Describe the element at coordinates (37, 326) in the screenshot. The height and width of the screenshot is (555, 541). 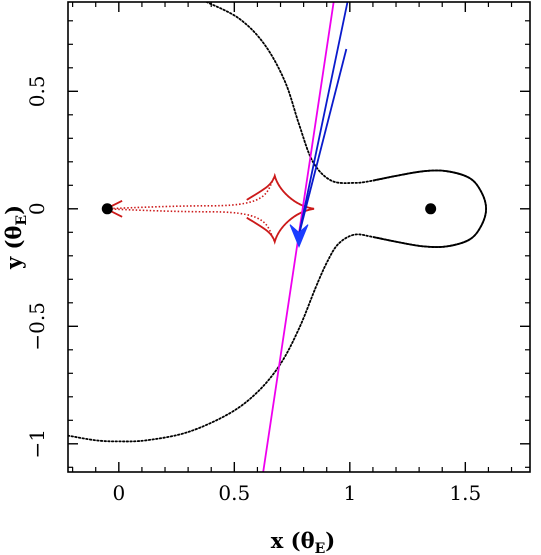
I see `y-tick-label: −0.5` at that location.